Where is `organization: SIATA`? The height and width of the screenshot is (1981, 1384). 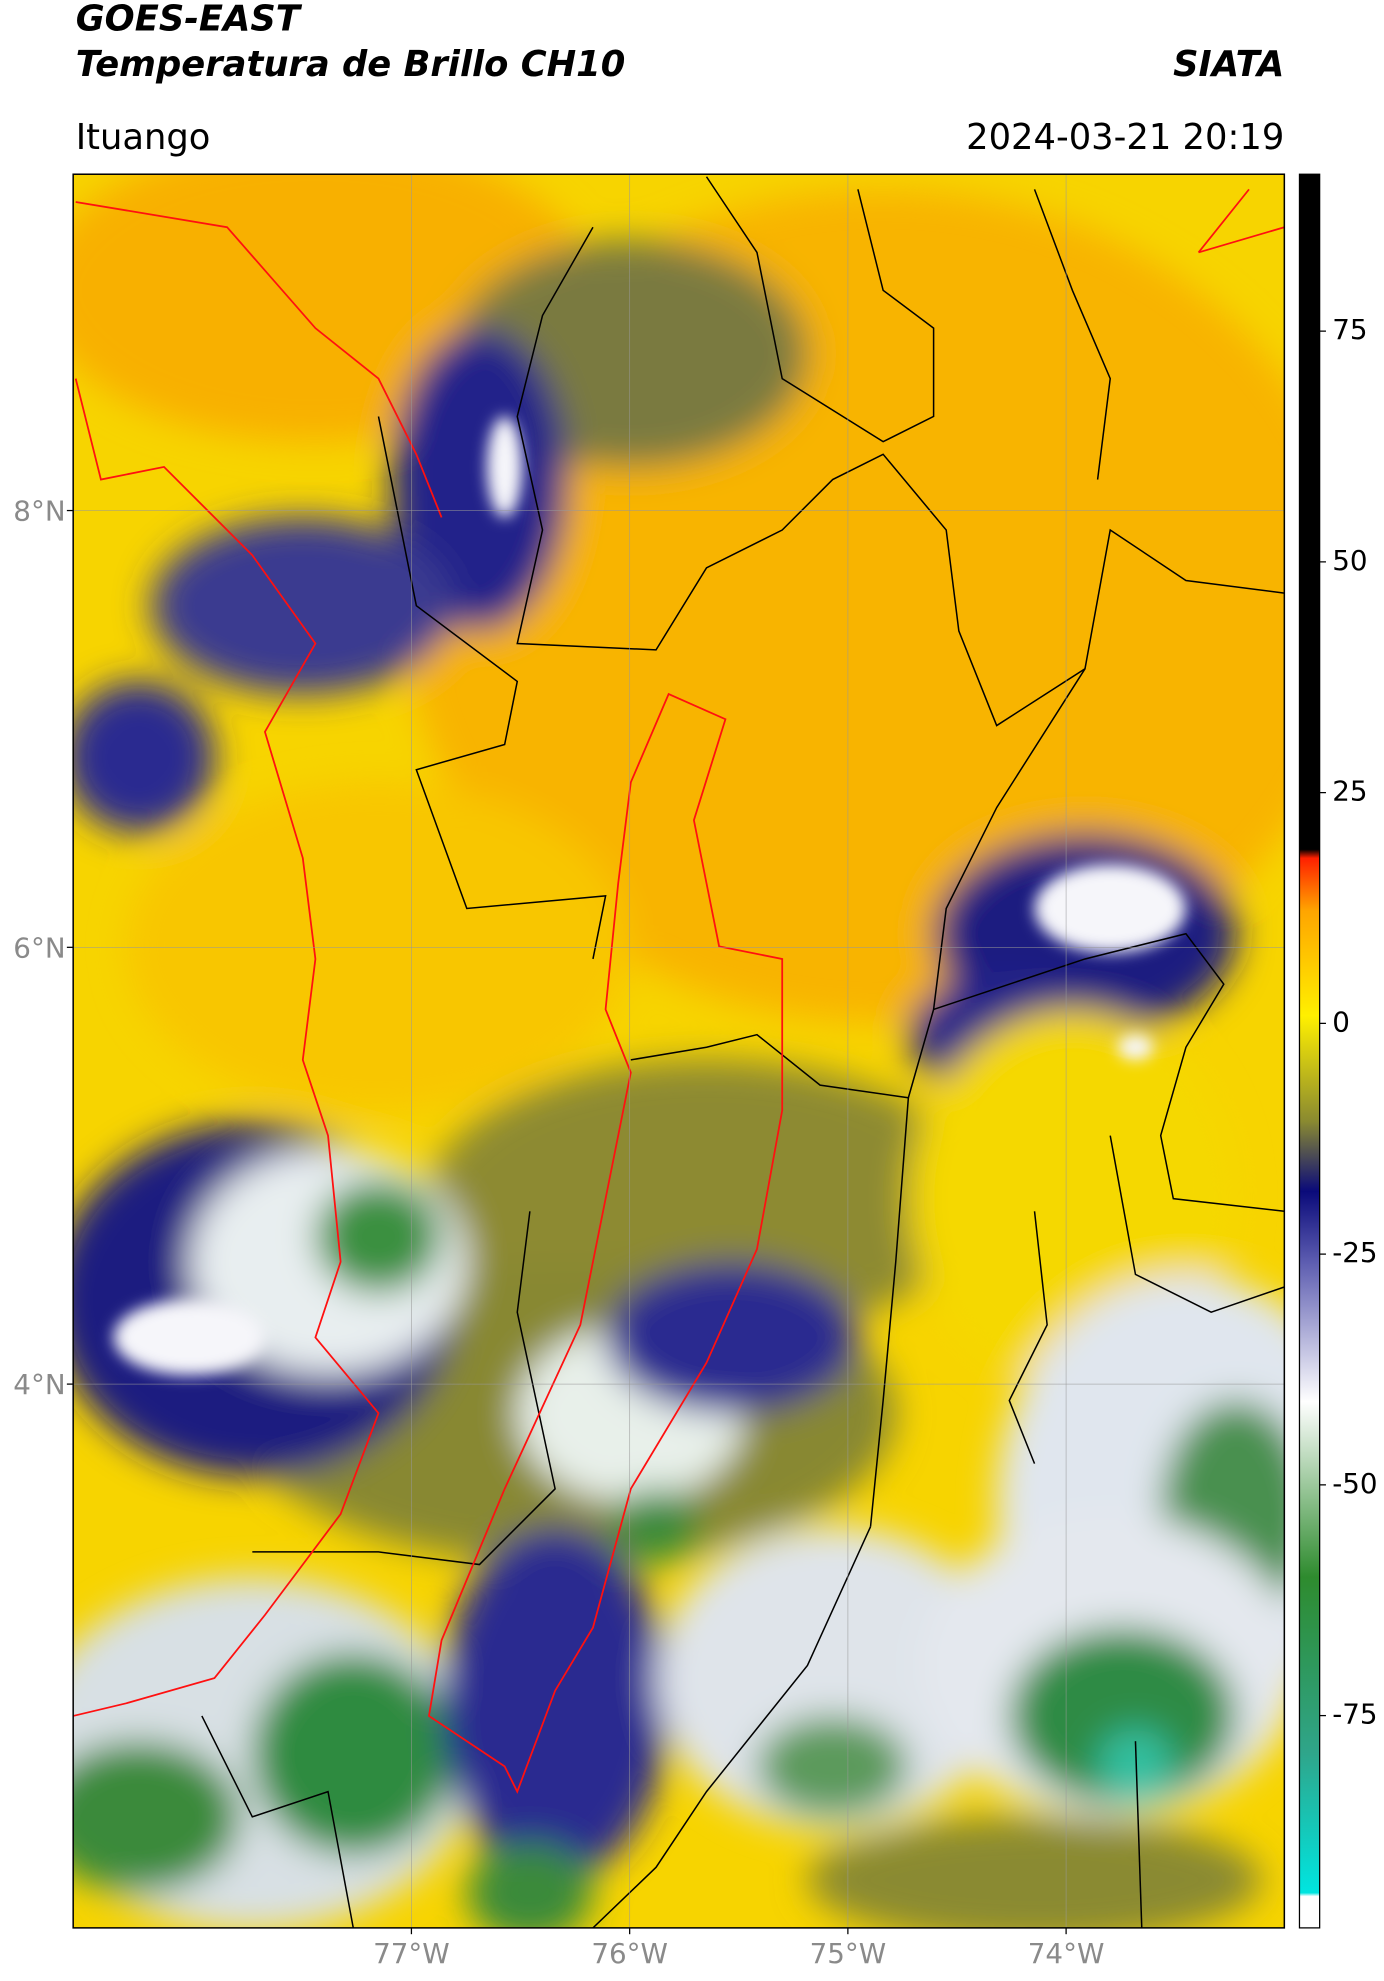 organization: SIATA is located at coordinates (1228, 64).